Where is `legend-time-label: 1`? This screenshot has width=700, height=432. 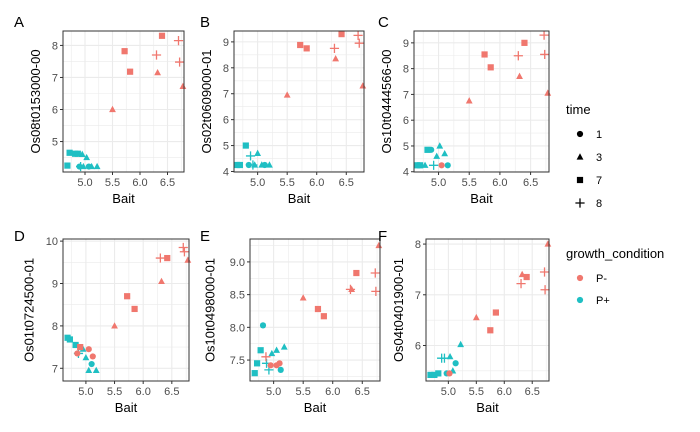 legend-time-label: 1 is located at coordinates (599, 135).